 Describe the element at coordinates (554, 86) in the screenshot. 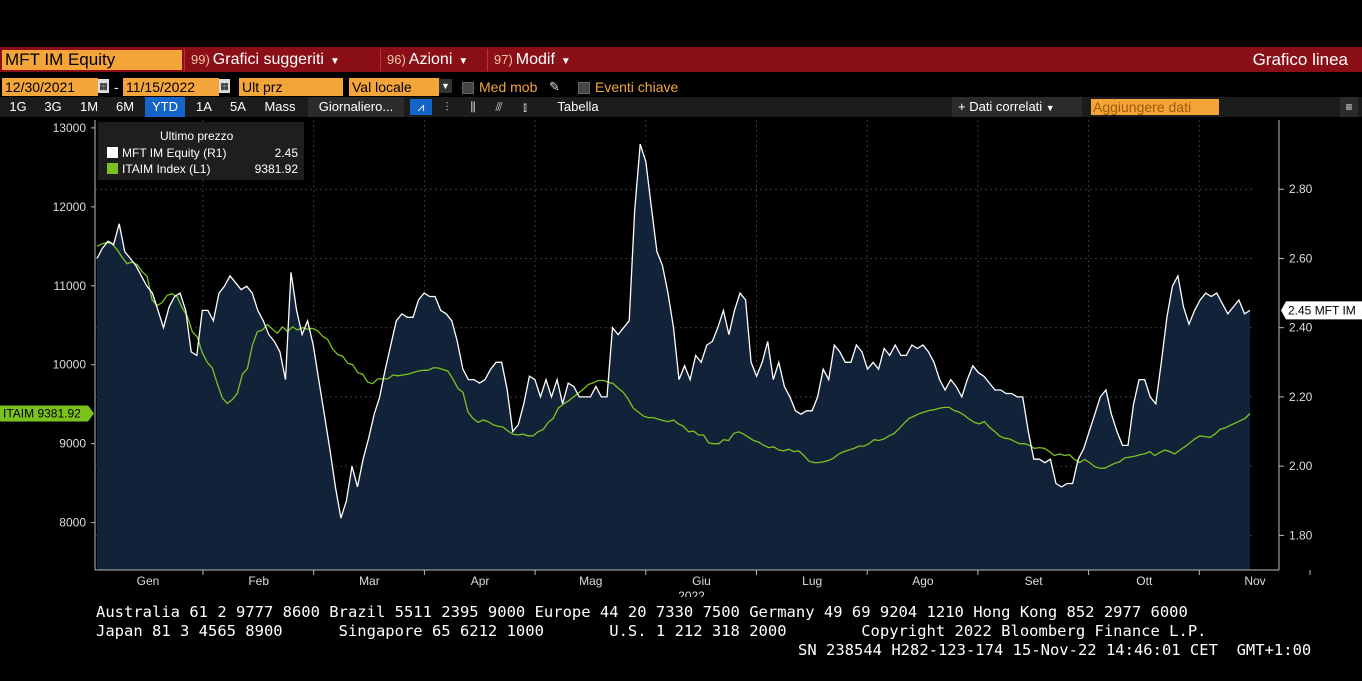

I see `pencil-icon: ✎` at that location.